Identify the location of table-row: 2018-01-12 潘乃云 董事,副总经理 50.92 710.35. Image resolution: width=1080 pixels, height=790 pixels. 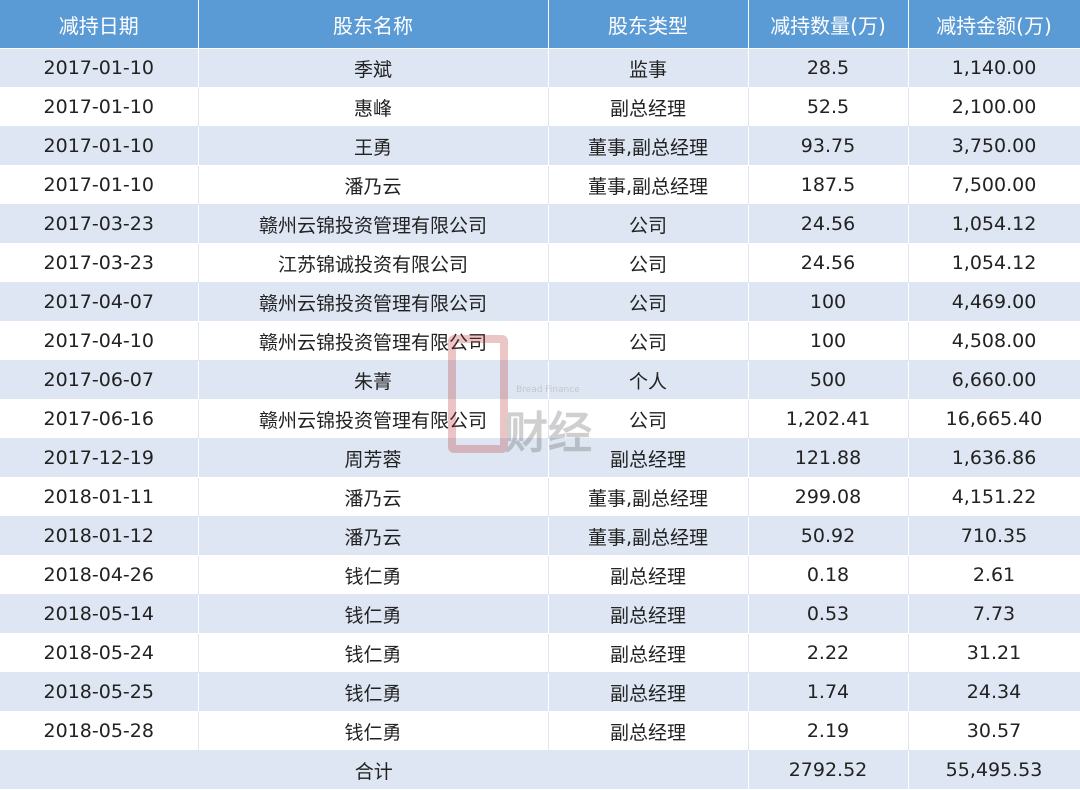
(540, 536).